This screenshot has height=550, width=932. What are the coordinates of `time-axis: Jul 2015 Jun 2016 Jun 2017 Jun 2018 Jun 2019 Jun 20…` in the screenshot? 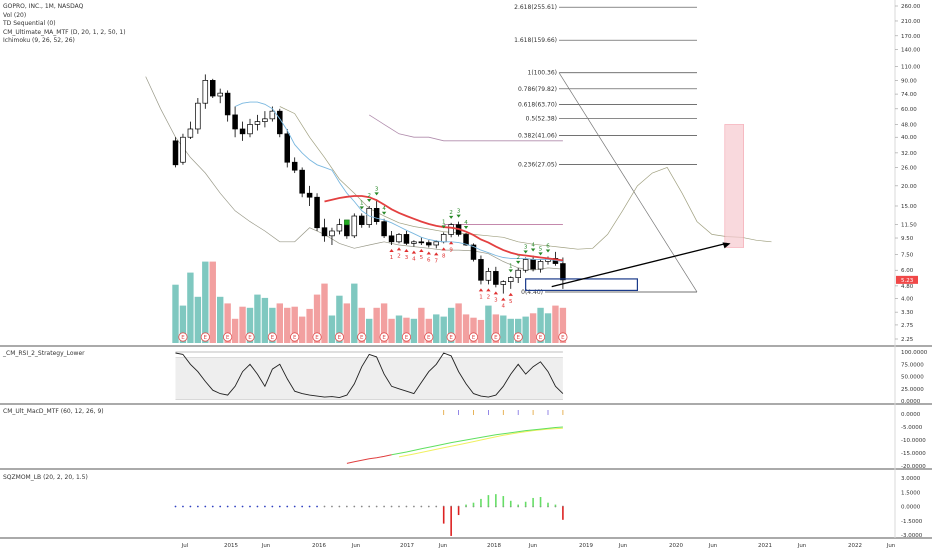 It's located at (538, 546).